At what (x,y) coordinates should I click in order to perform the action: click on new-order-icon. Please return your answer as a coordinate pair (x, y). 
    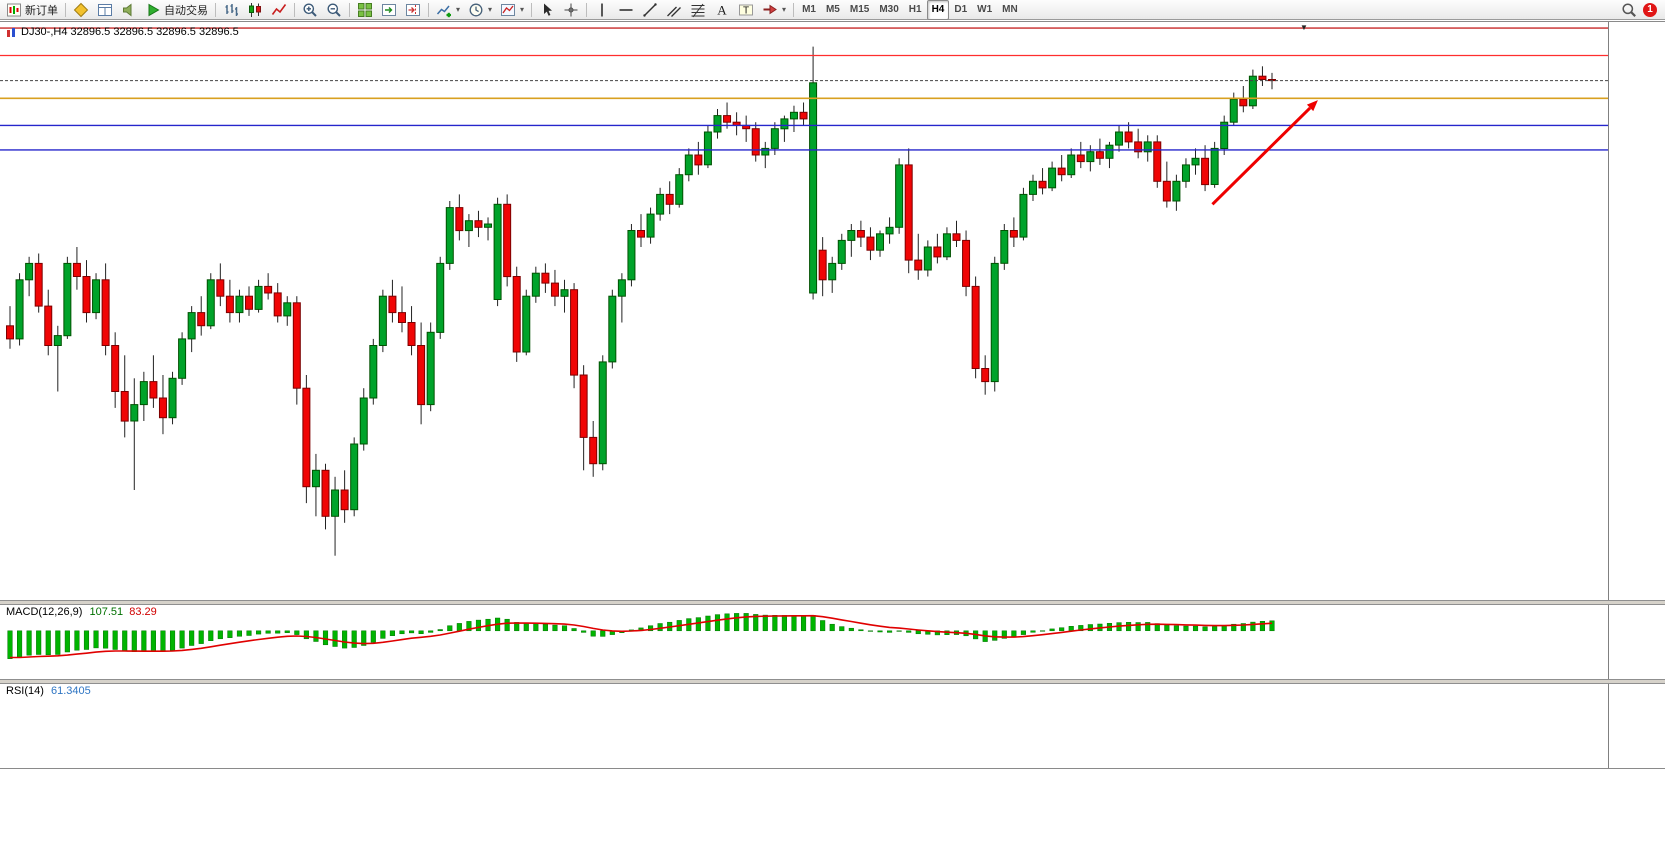
    Looking at the image, I should click on (14, 10).